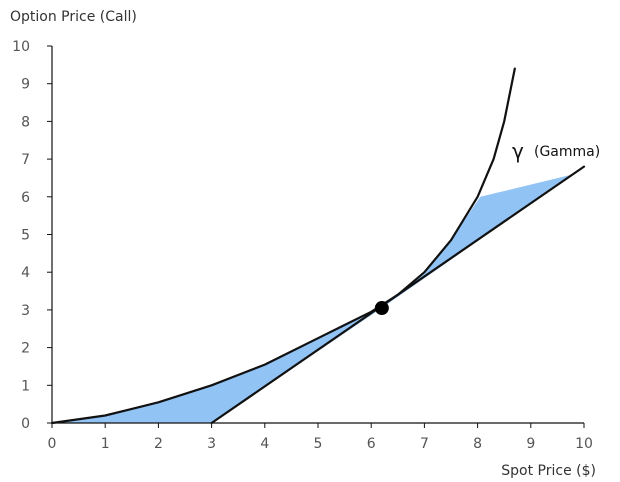  Describe the element at coordinates (477, 444) in the screenshot. I see `x-tick-label: 8` at that location.